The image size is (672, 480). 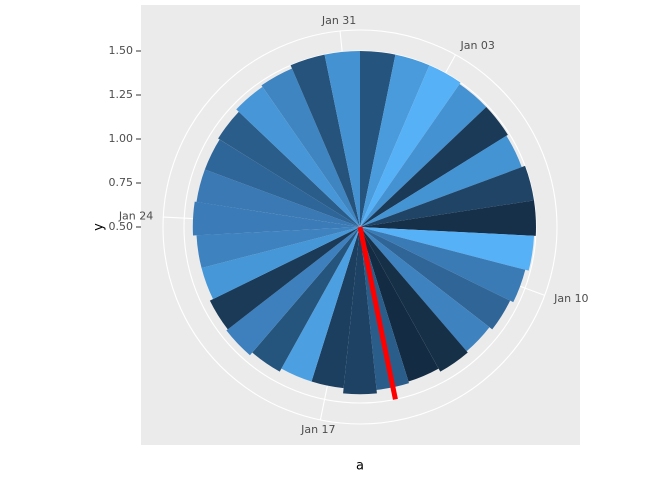 I want to click on x-tick-label: Jan 17, so click(x=317, y=429).